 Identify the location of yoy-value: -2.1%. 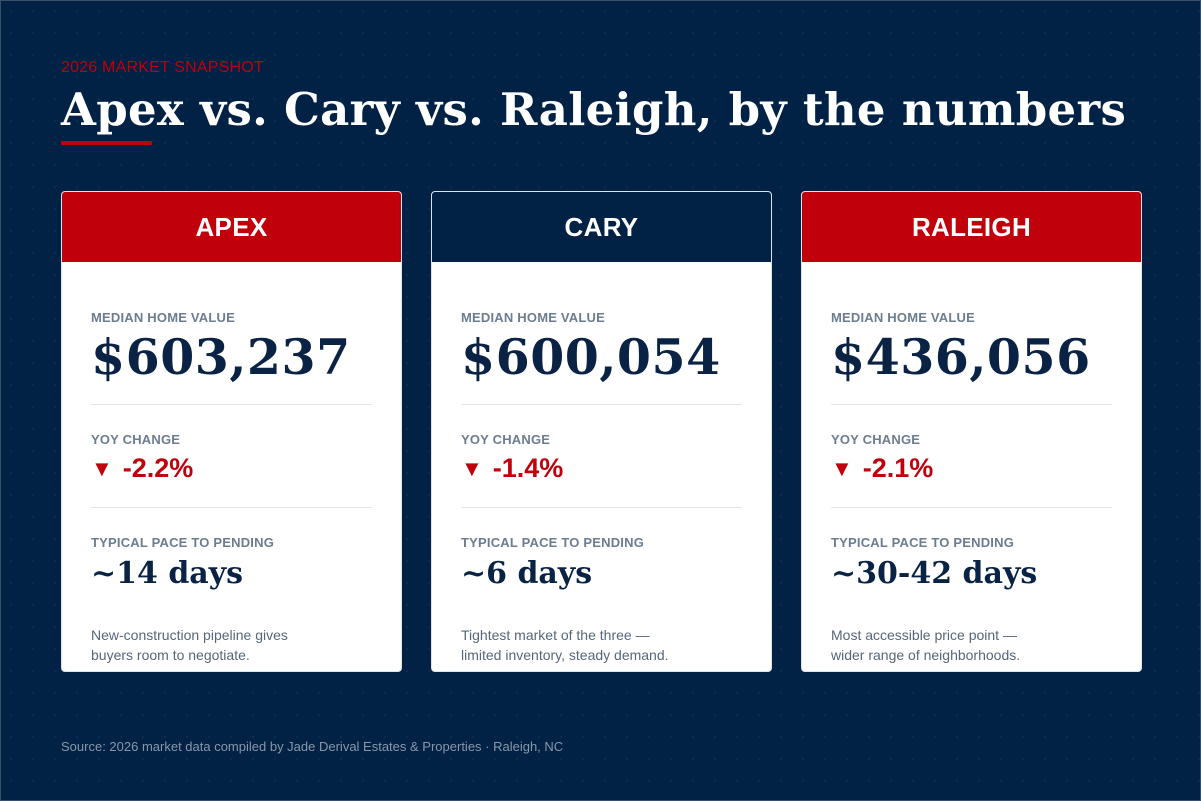
(898, 468).